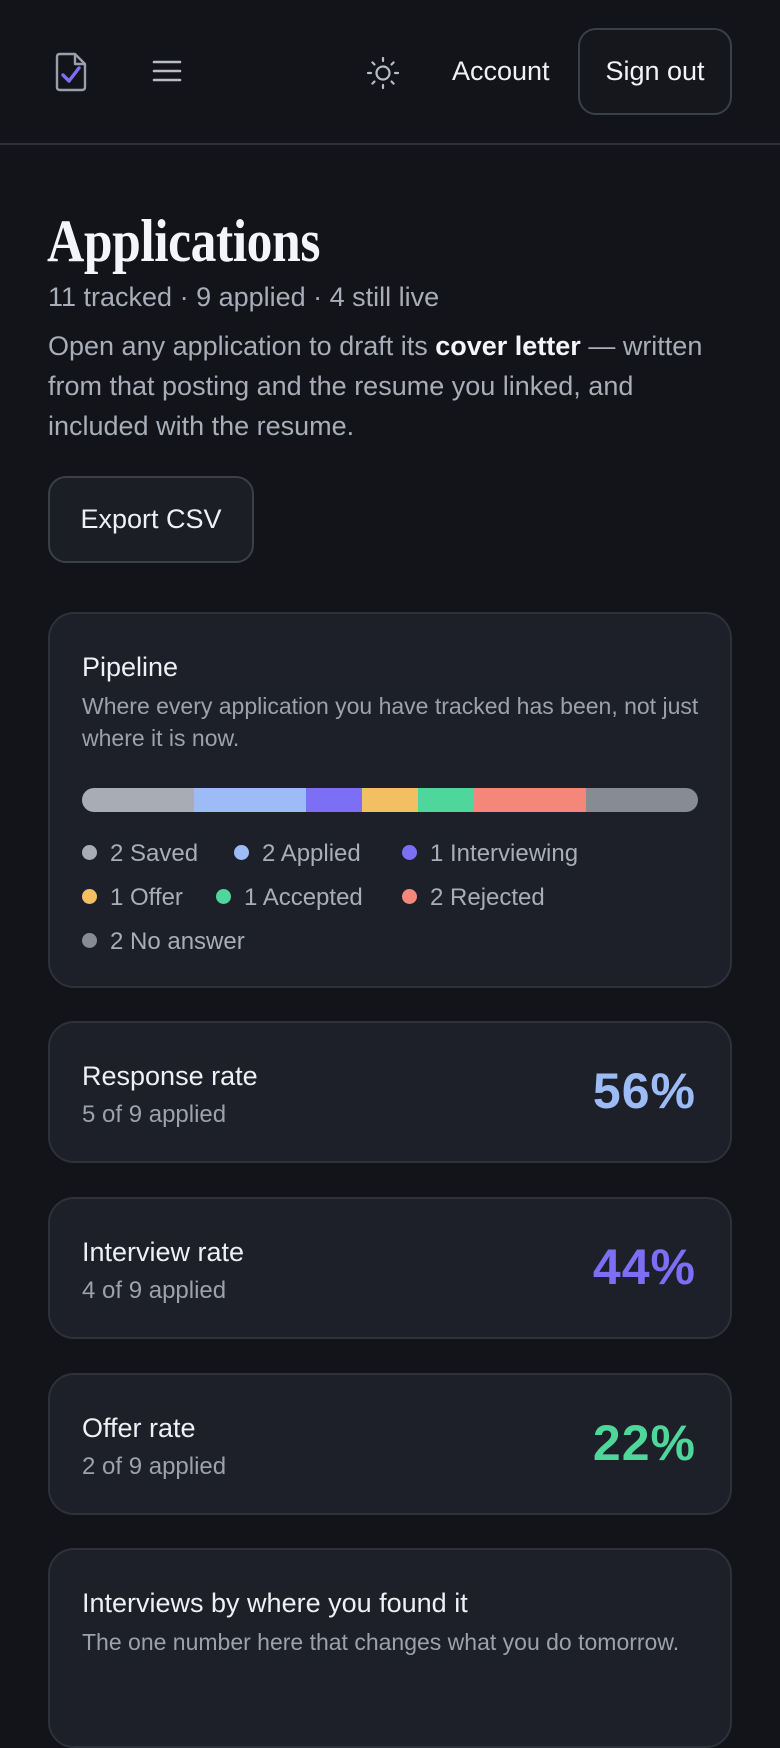  Describe the element at coordinates (139, 1428) in the screenshot. I see `rate-title: Offer rate` at that location.